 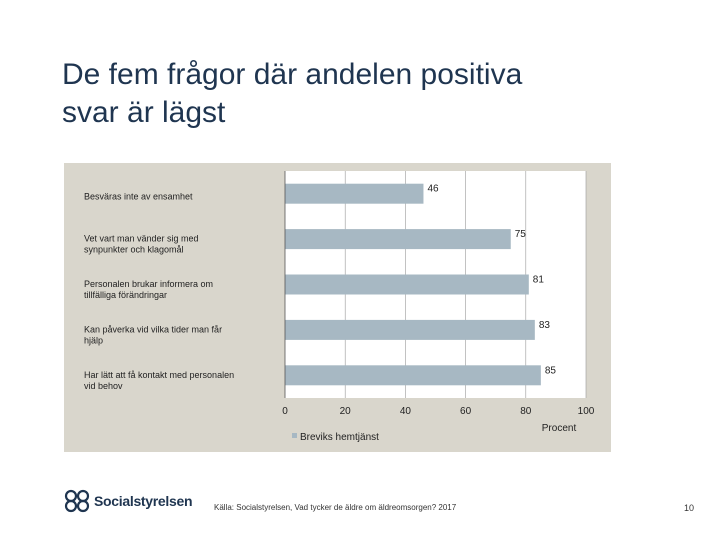 I want to click on category-label: Kan påverka vid vilka tider man får hjälp, so click(x=153, y=334).